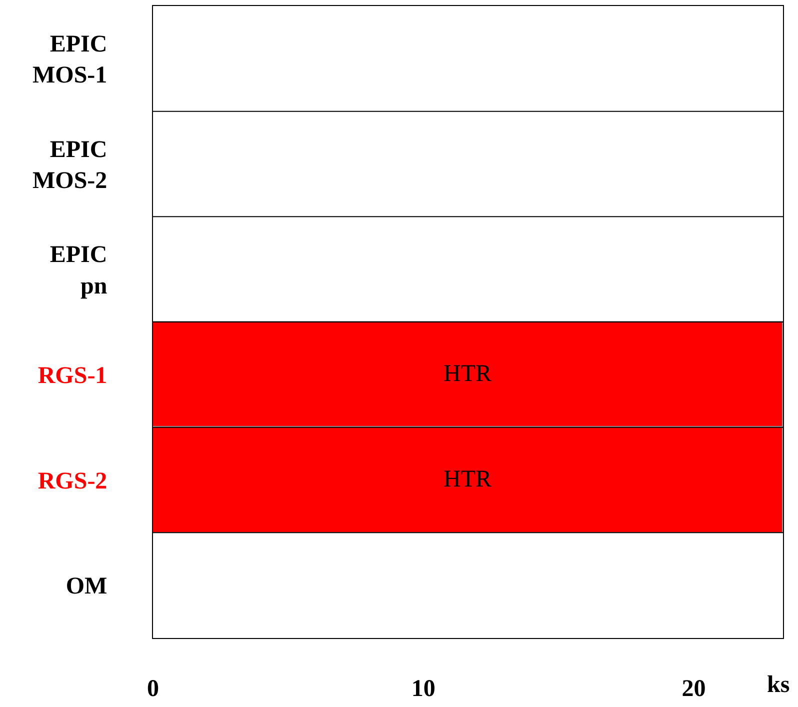 The width and height of the screenshot is (798, 707). What do you see at coordinates (73, 376) in the screenshot?
I see `y-tick-label: RGS-1` at bounding box center [73, 376].